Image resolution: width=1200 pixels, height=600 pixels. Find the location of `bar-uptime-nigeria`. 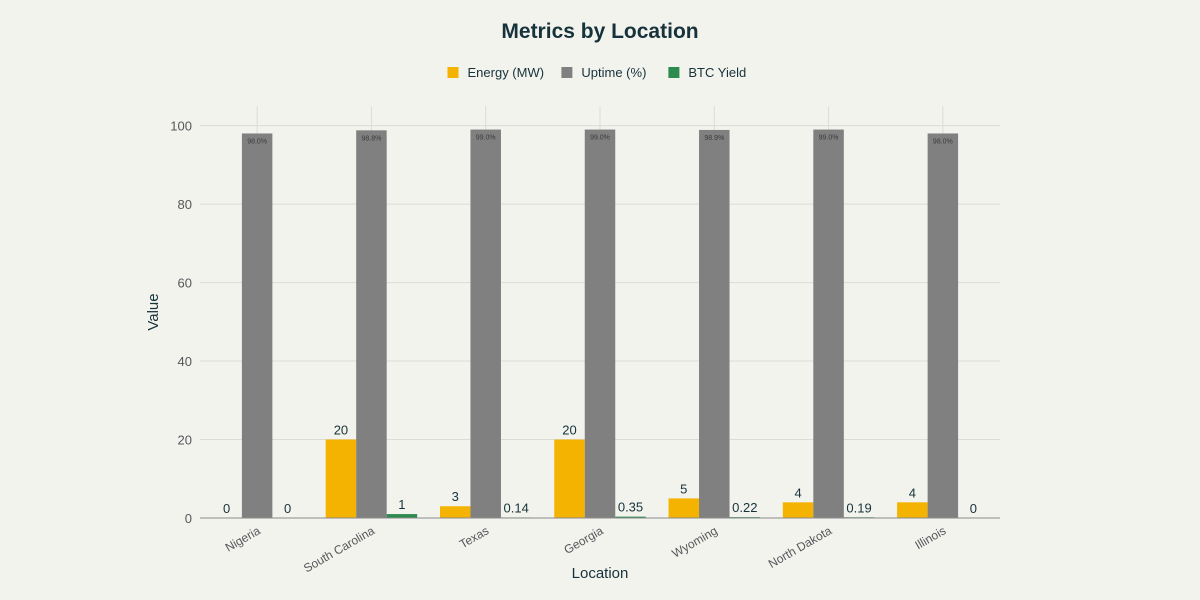

bar-uptime-nigeria is located at coordinates (257, 325).